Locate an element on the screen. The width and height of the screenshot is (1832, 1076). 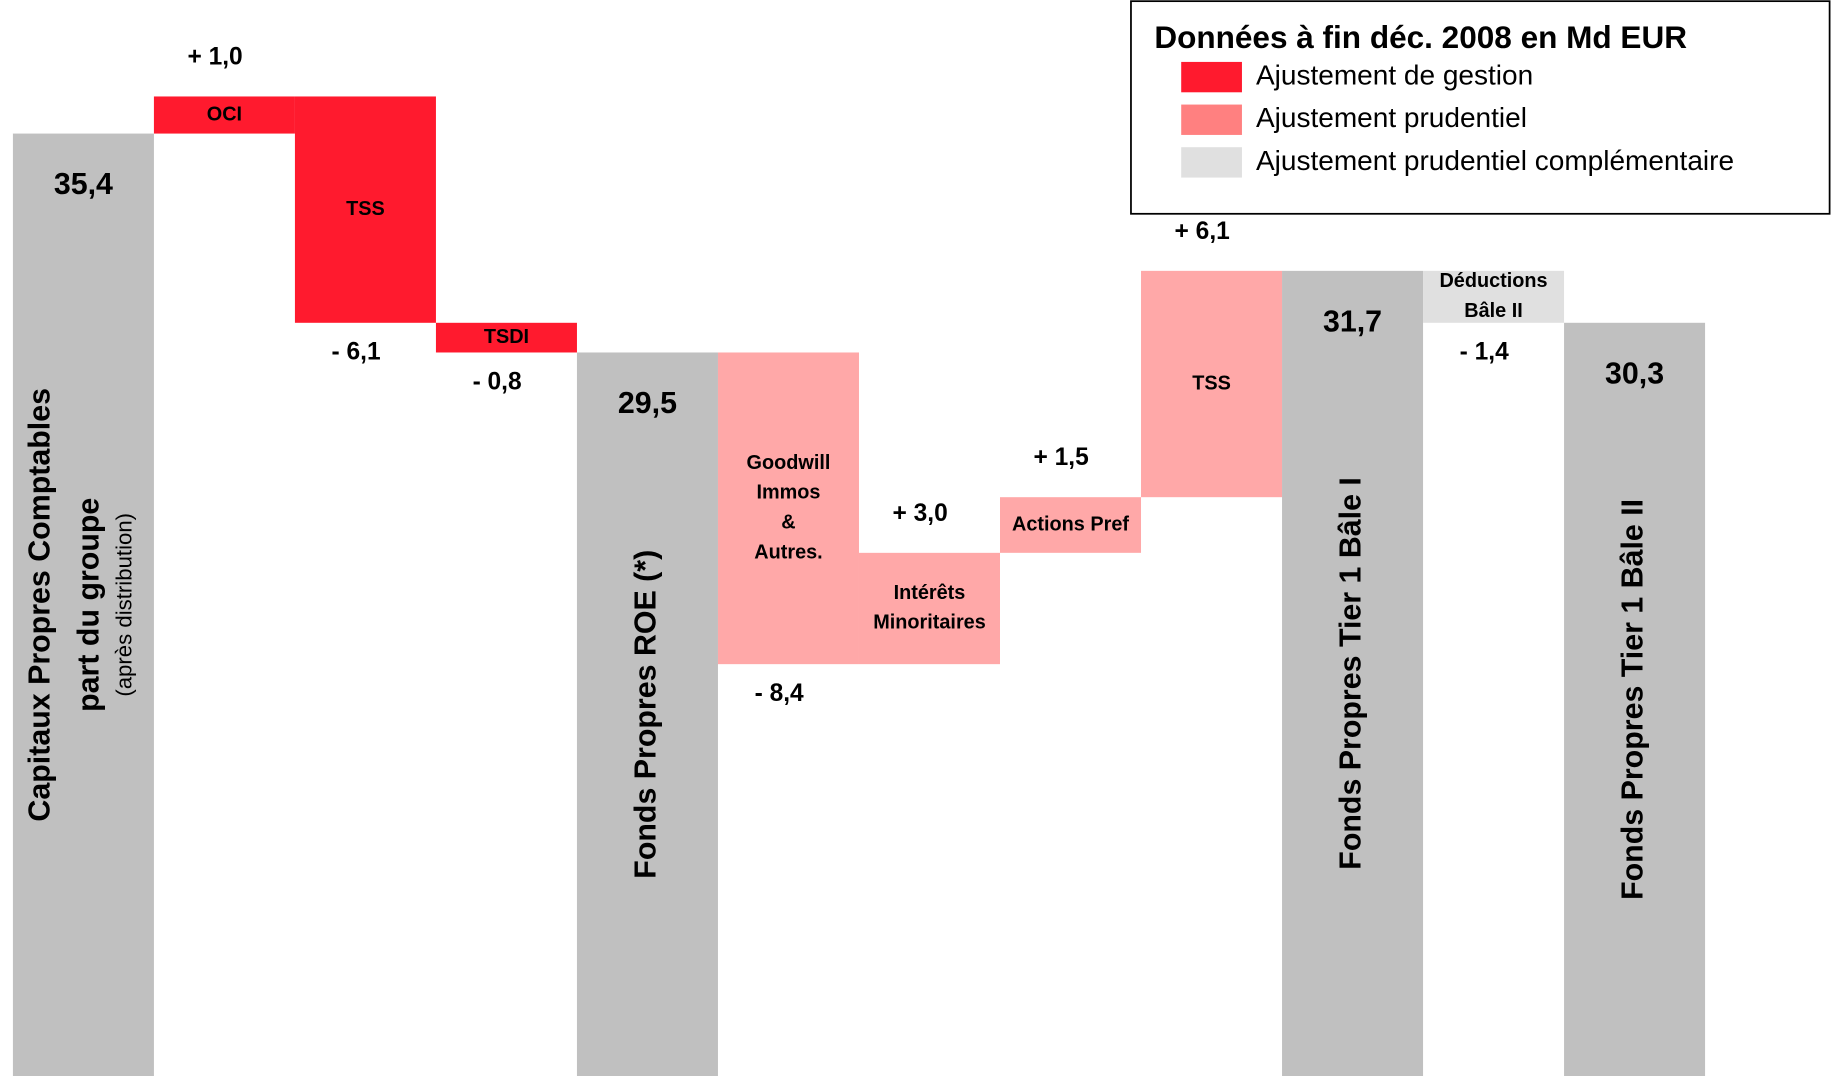
category-label: & is located at coordinates (788, 522).